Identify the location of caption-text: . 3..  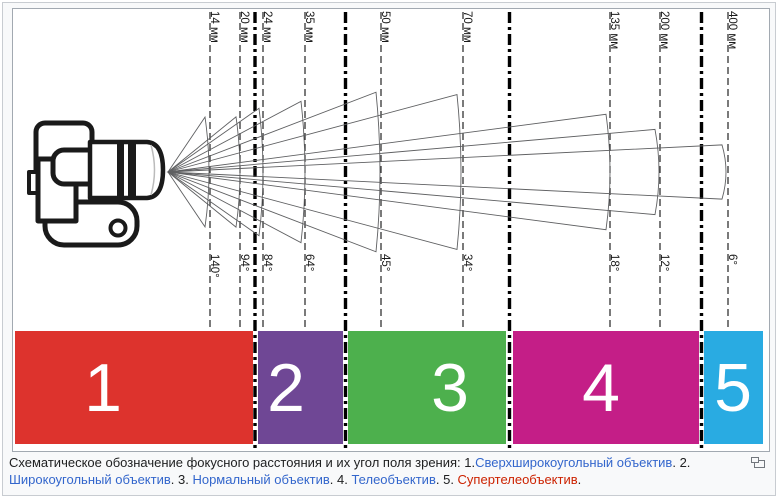
(181, 479).